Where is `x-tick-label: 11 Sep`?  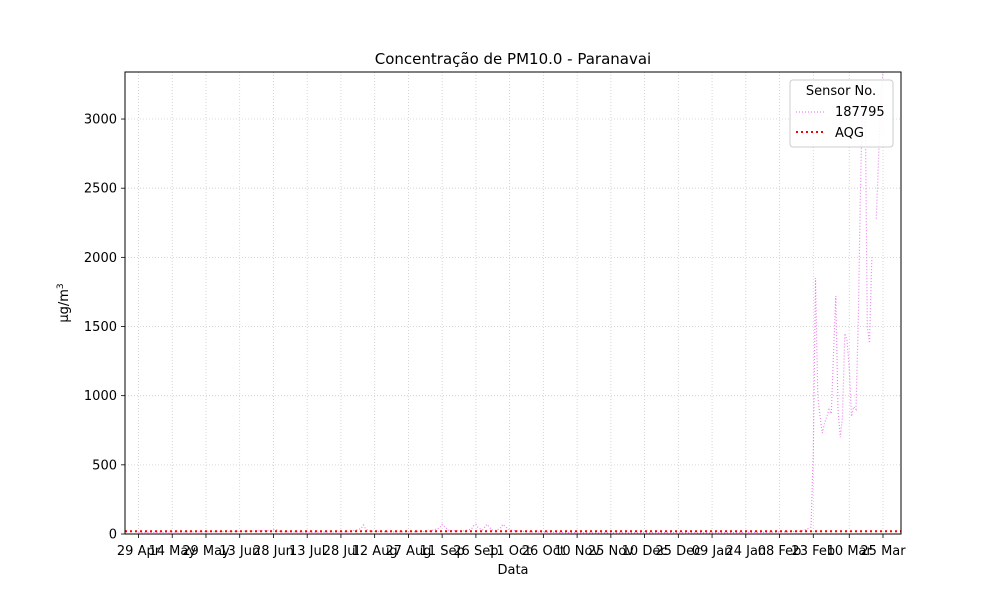 x-tick-label: 11 Sep is located at coordinates (442, 551).